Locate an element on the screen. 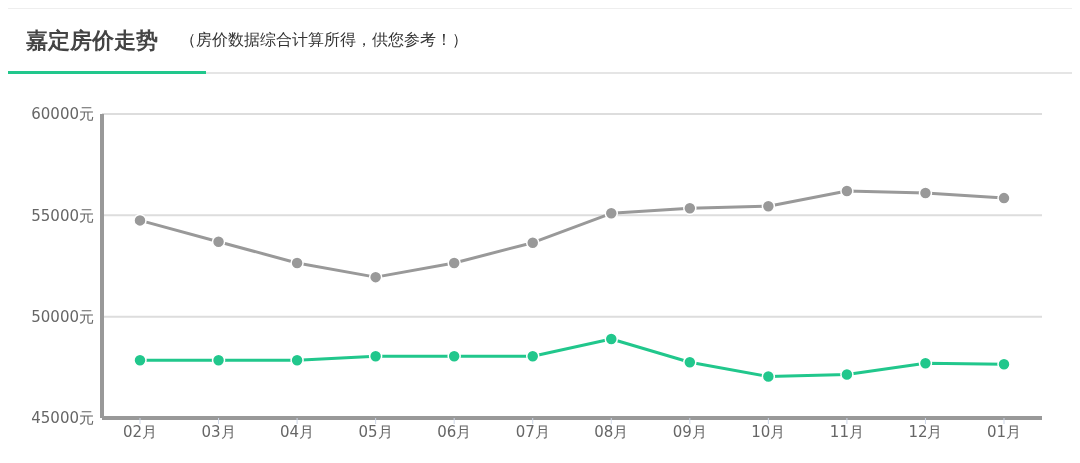 This screenshot has height=463, width=1080. x-tick-label: 02月 is located at coordinates (140, 431).